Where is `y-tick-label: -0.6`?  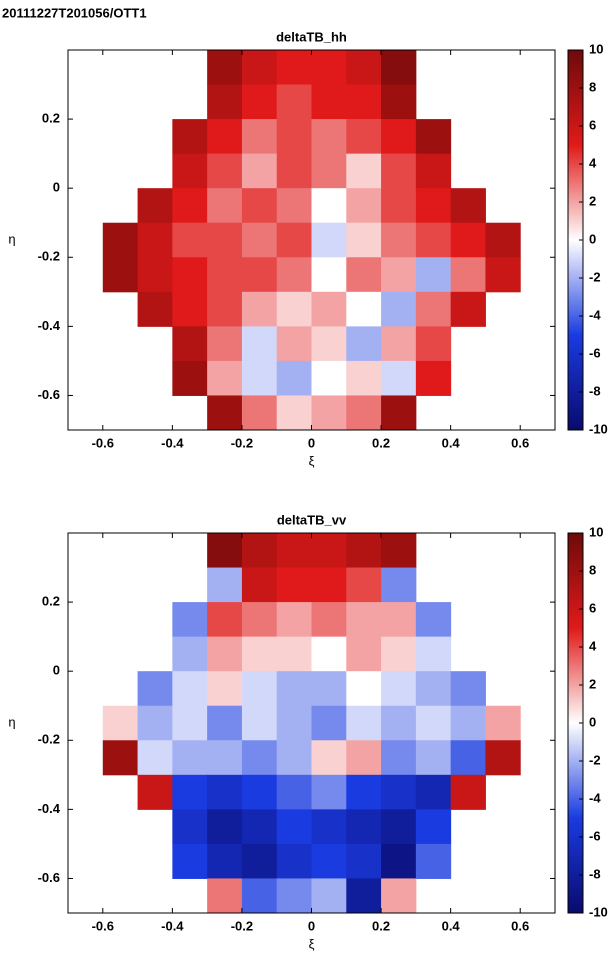
y-tick-label: -0.6 is located at coordinates (49, 394).